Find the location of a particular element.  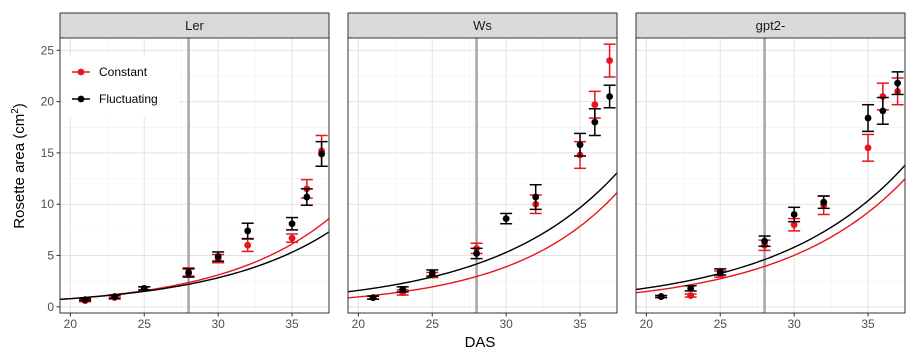

facet-label: gpt2- is located at coordinates (771, 25).